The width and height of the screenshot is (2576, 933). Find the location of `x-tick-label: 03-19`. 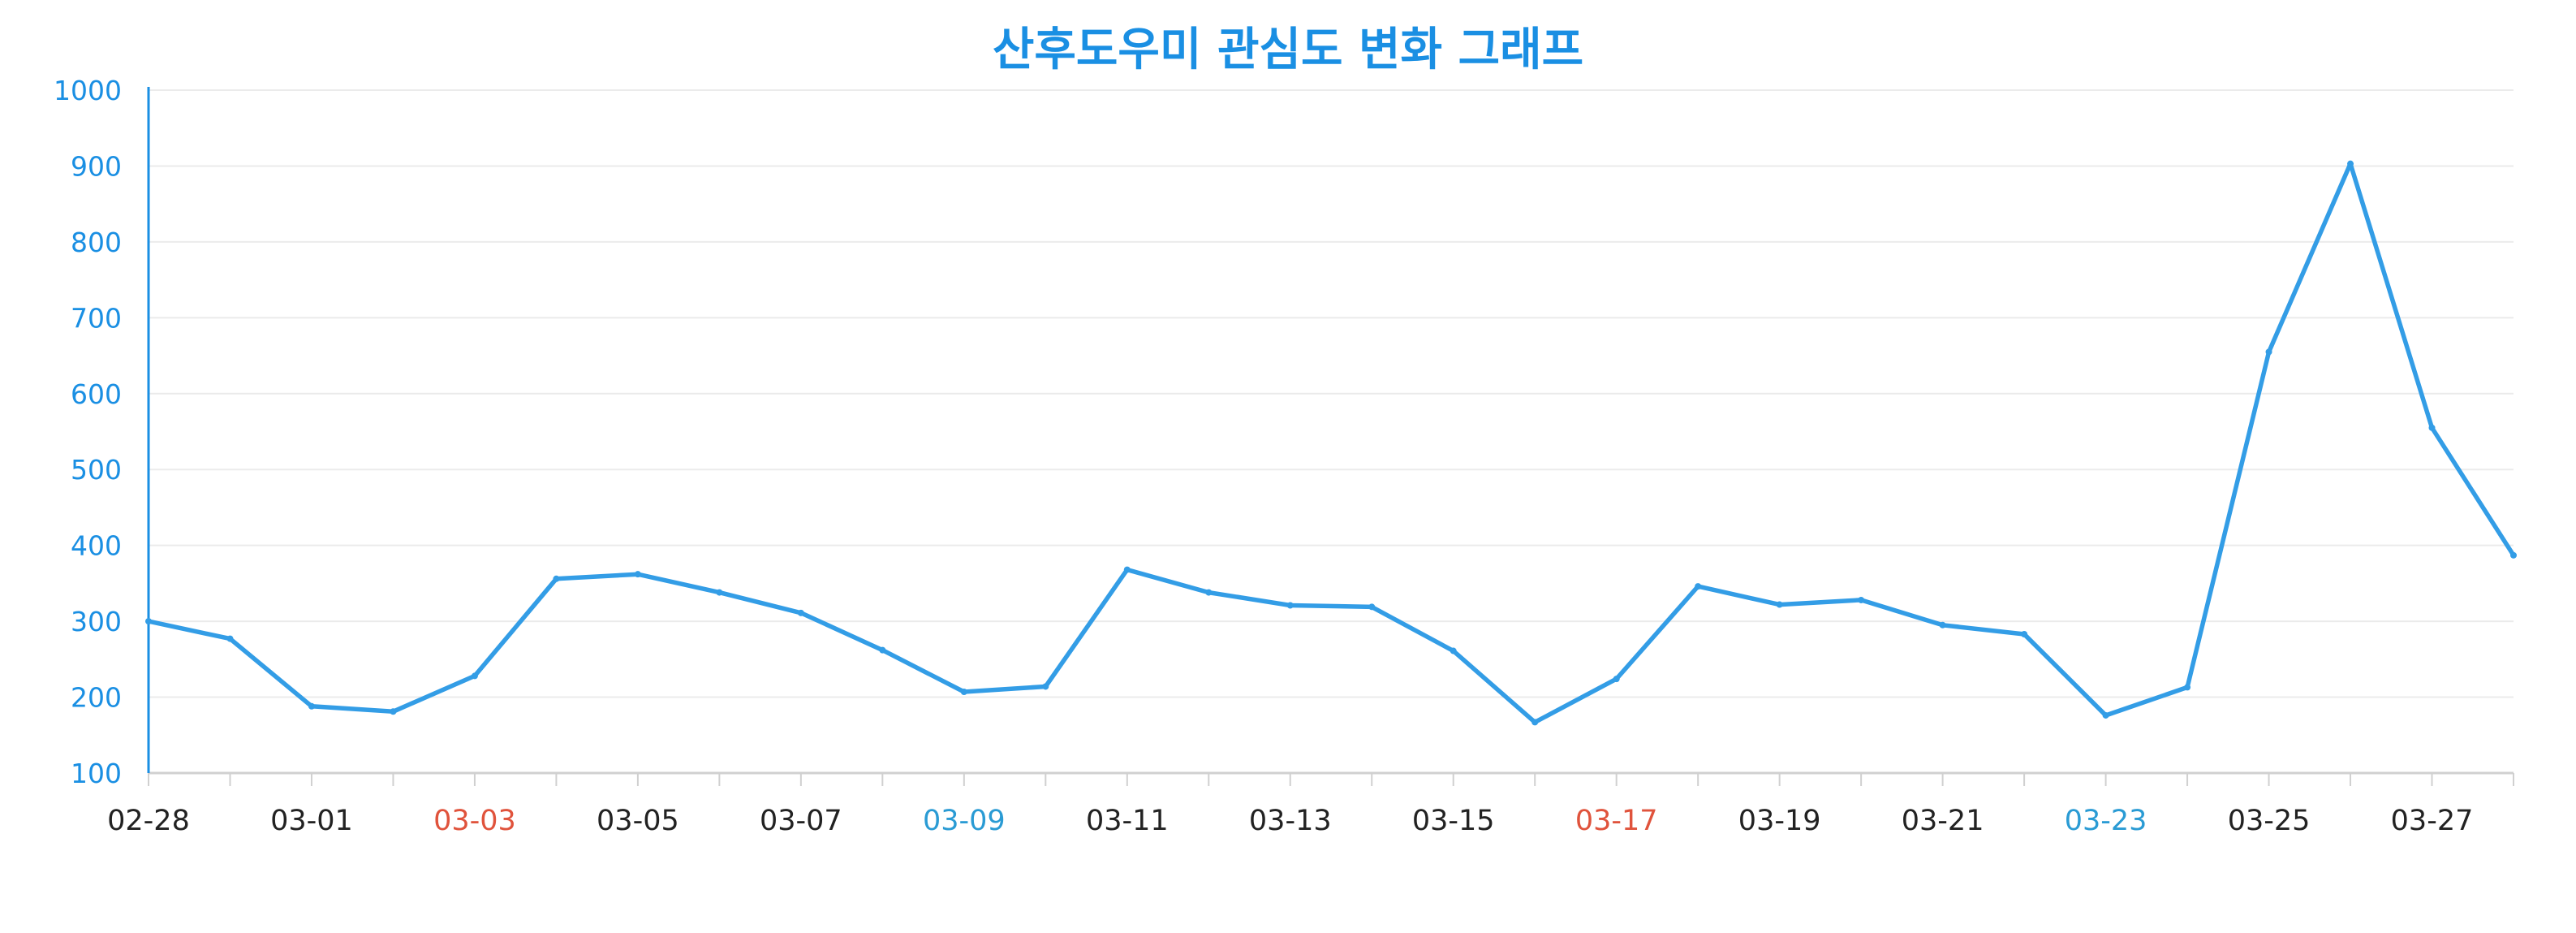

x-tick-label: 03-19 is located at coordinates (1779, 821).